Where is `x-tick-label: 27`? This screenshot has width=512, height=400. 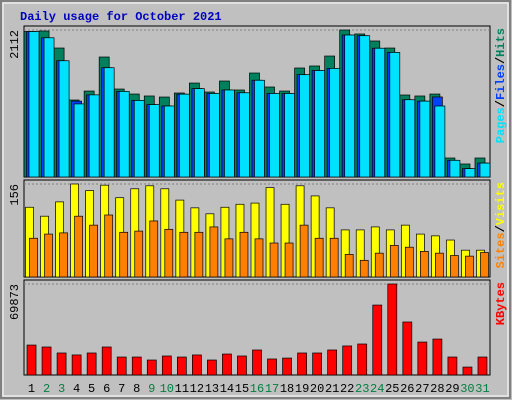
x-tick-label: 27 is located at coordinates (422, 389).